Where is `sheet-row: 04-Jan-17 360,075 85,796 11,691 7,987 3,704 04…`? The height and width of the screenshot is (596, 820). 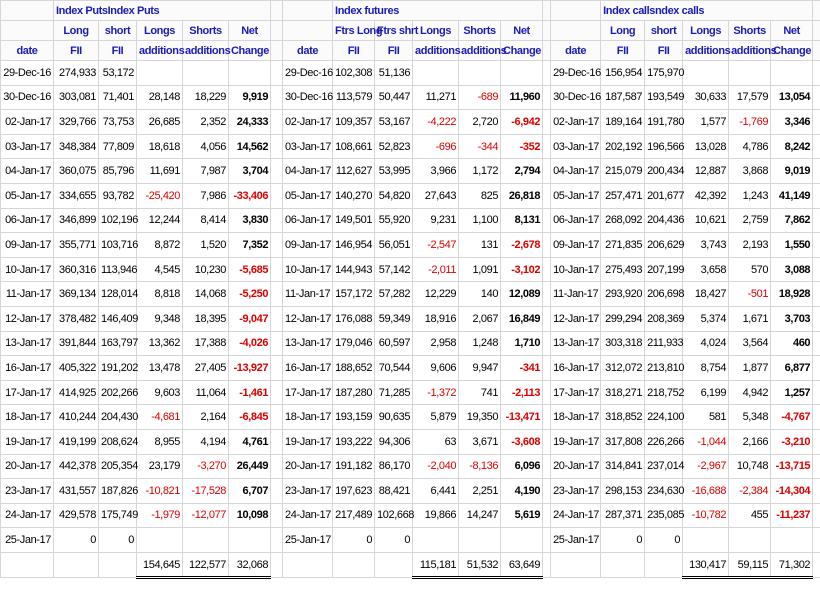
sheet-row: 04-Jan-17 360,075 85,796 11,691 7,987 3,704 04… is located at coordinates (410, 171).